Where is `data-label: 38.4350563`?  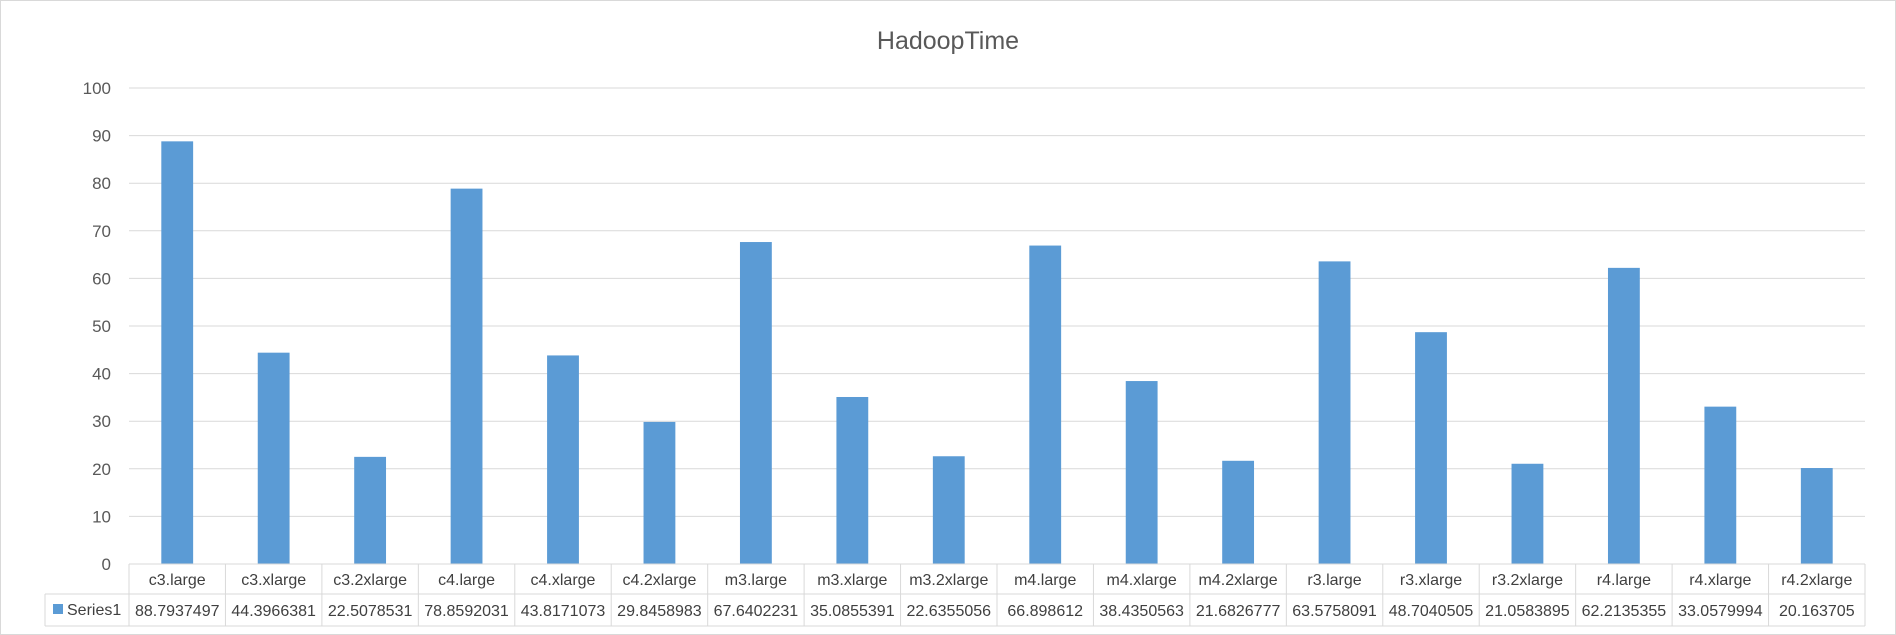
data-label: 38.4350563 is located at coordinates (1141, 611).